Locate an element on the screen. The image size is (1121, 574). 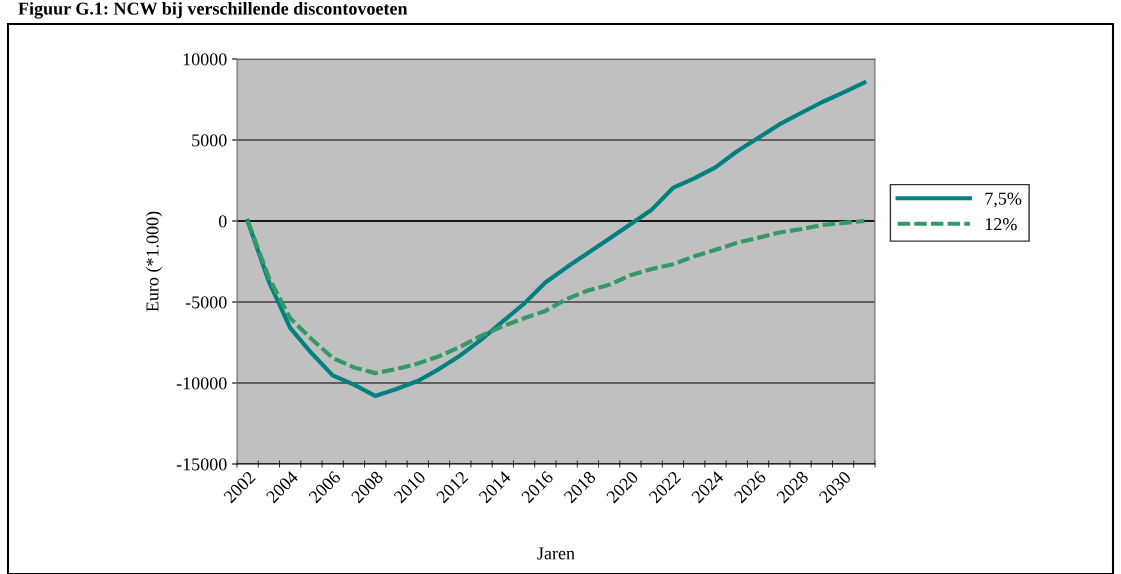
y-tick-label: -15000 is located at coordinates (201, 464).